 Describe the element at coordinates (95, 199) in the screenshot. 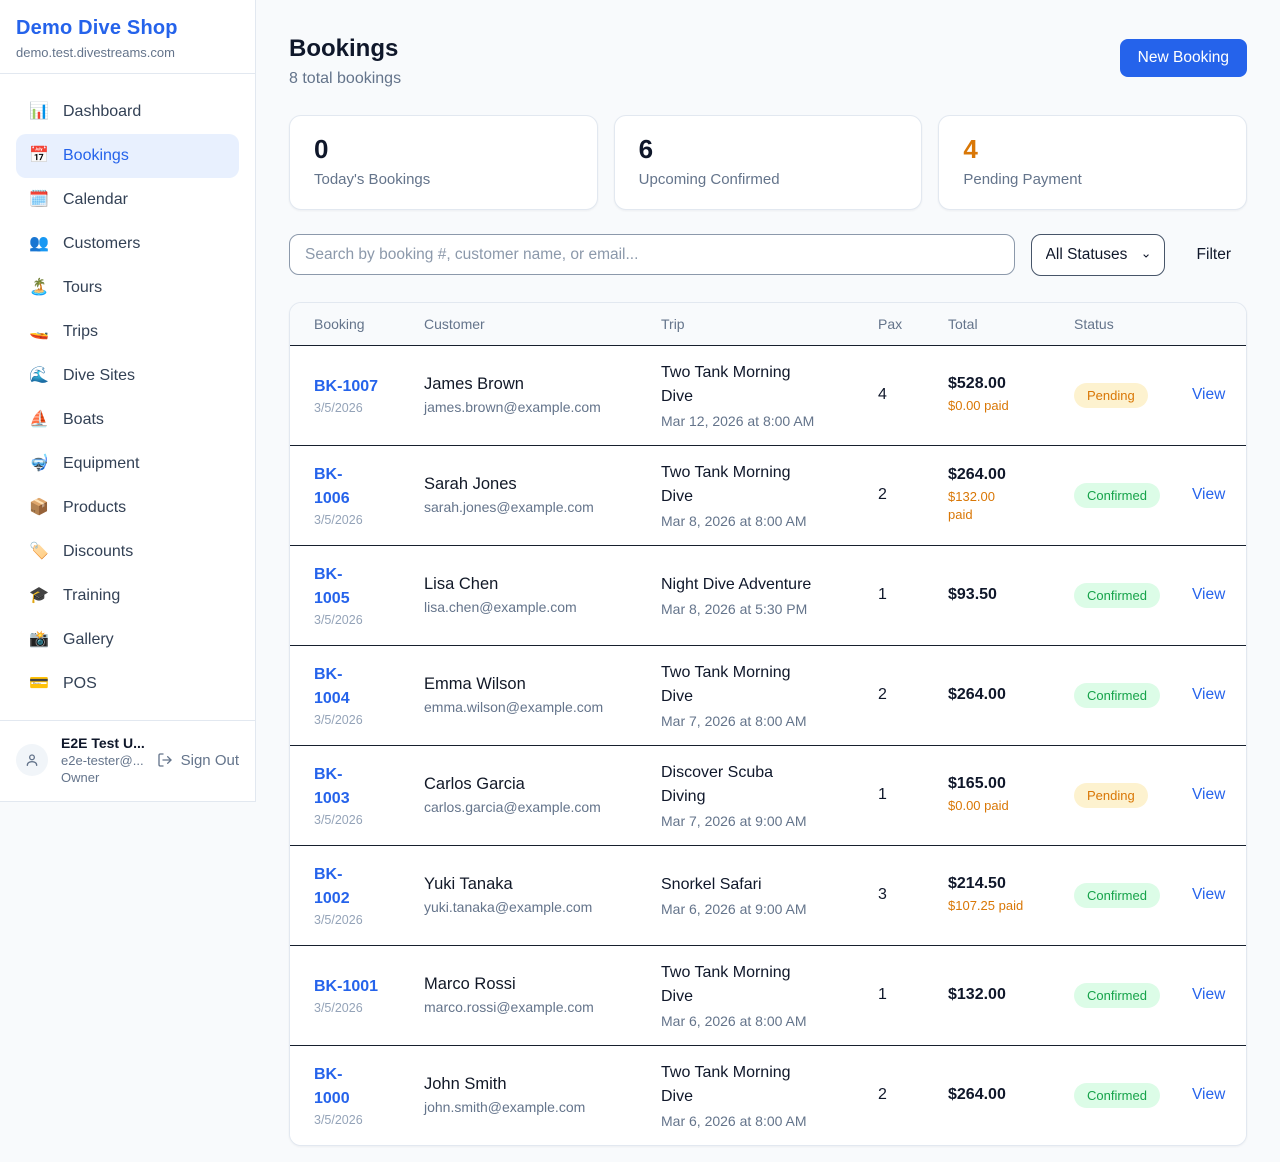

I see `sidebar-item-label: Calendar` at that location.